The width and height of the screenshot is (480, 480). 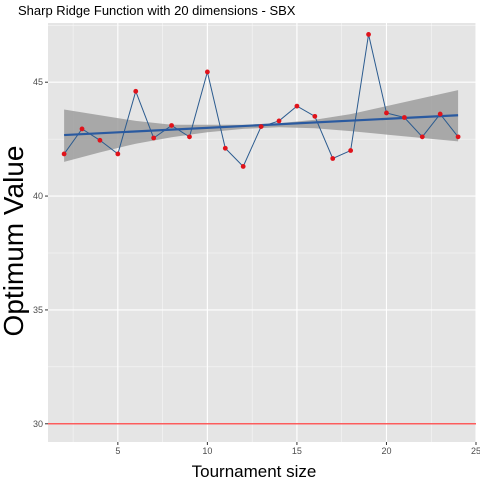 What do you see at coordinates (38, 310) in the screenshot?
I see `y-tick-label: 35` at bounding box center [38, 310].